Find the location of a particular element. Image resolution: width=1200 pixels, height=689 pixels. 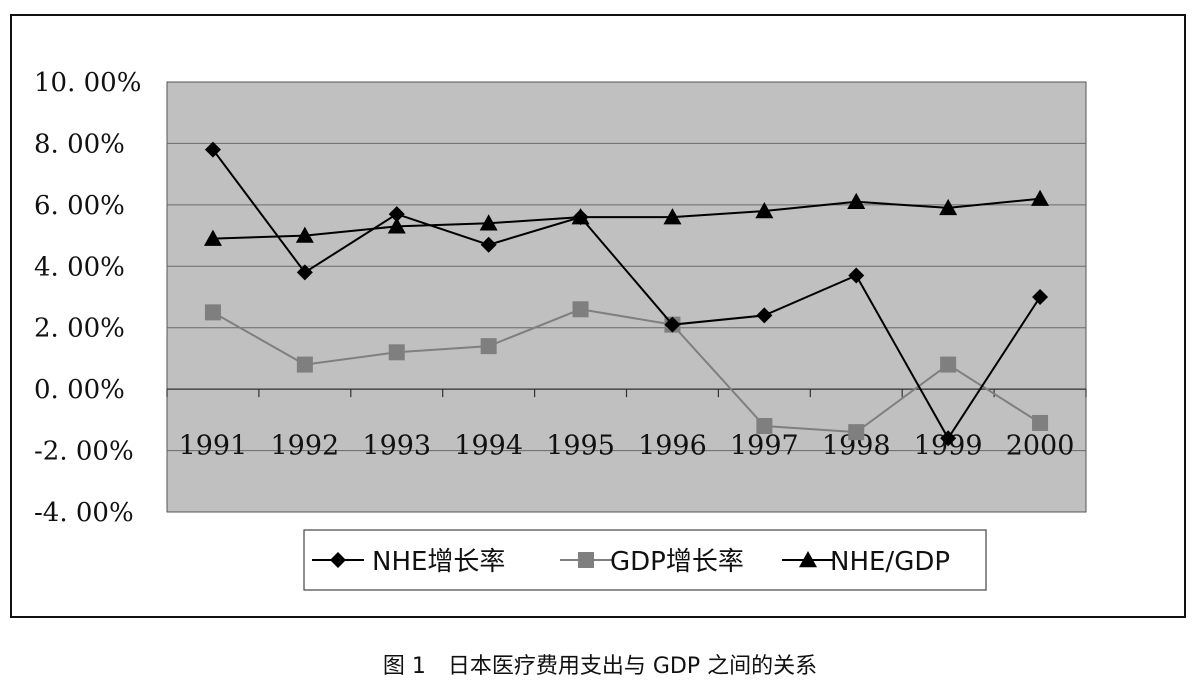

x-tick-label: 1996 is located at coordinates (672, 445).